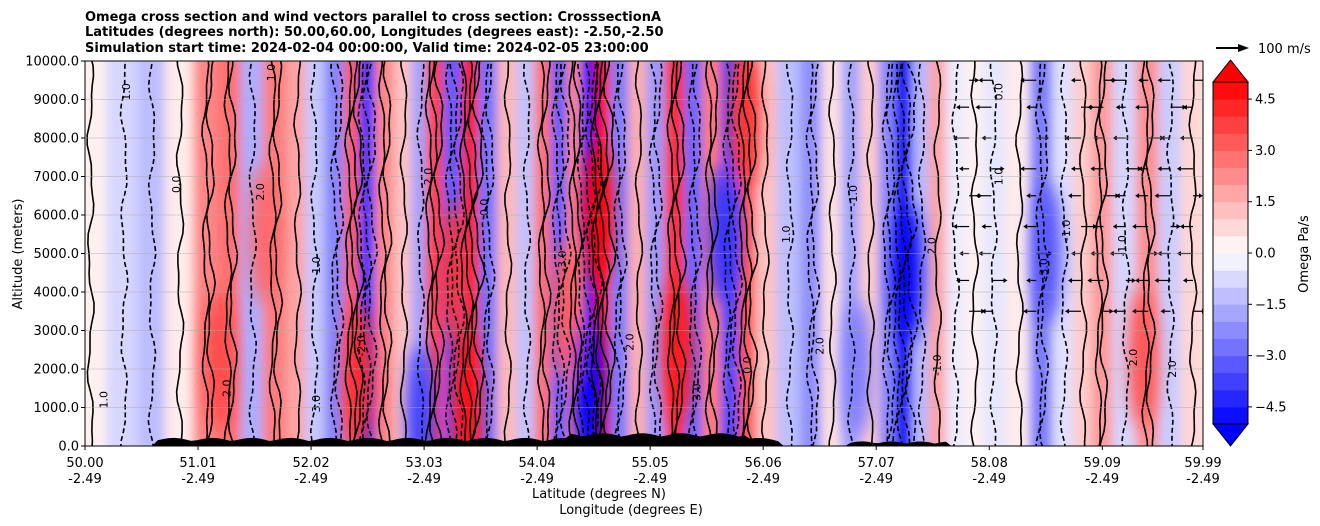 Image resolution: width=1320 pixels, height=526 pixels. What do you see at coordinates (876, 463) in the screenshot?
I see `x-tick-label-lat: 57.07` at bounding box center [876, 463].